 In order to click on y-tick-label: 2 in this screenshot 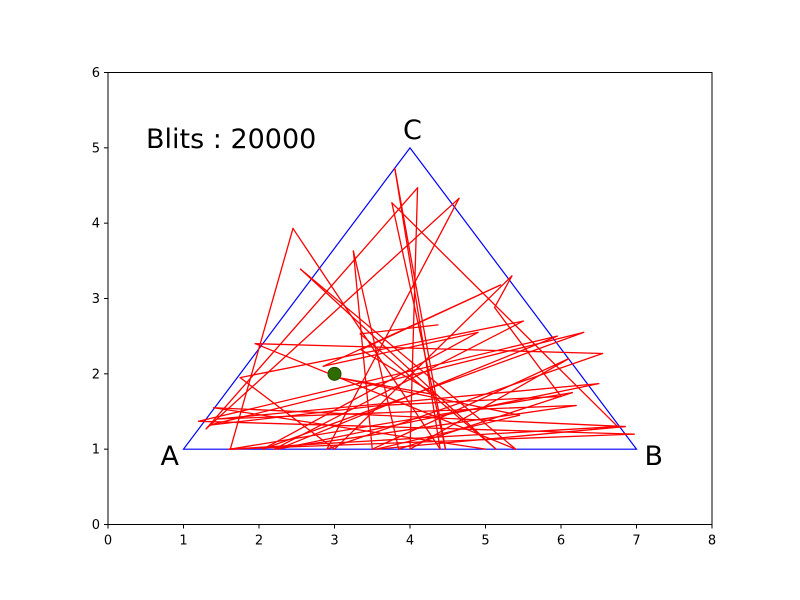, I will do `click(96, 374)`.